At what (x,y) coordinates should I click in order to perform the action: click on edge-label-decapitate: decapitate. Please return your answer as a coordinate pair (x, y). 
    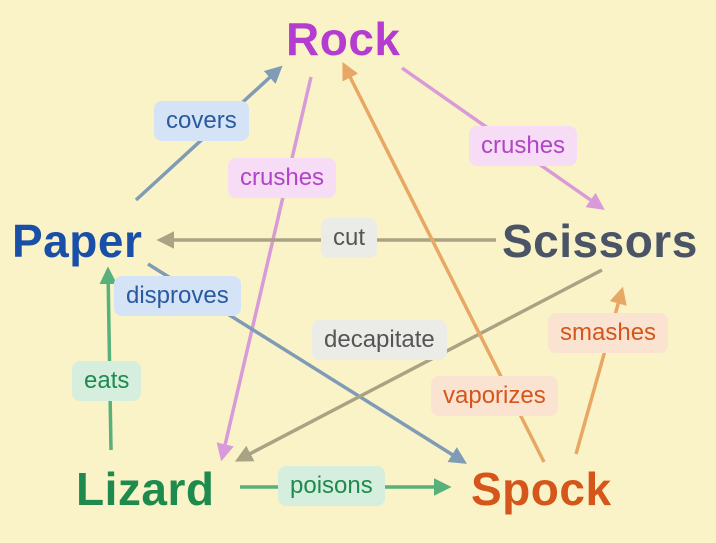
    Looking at the image, I should click on (379, 340).